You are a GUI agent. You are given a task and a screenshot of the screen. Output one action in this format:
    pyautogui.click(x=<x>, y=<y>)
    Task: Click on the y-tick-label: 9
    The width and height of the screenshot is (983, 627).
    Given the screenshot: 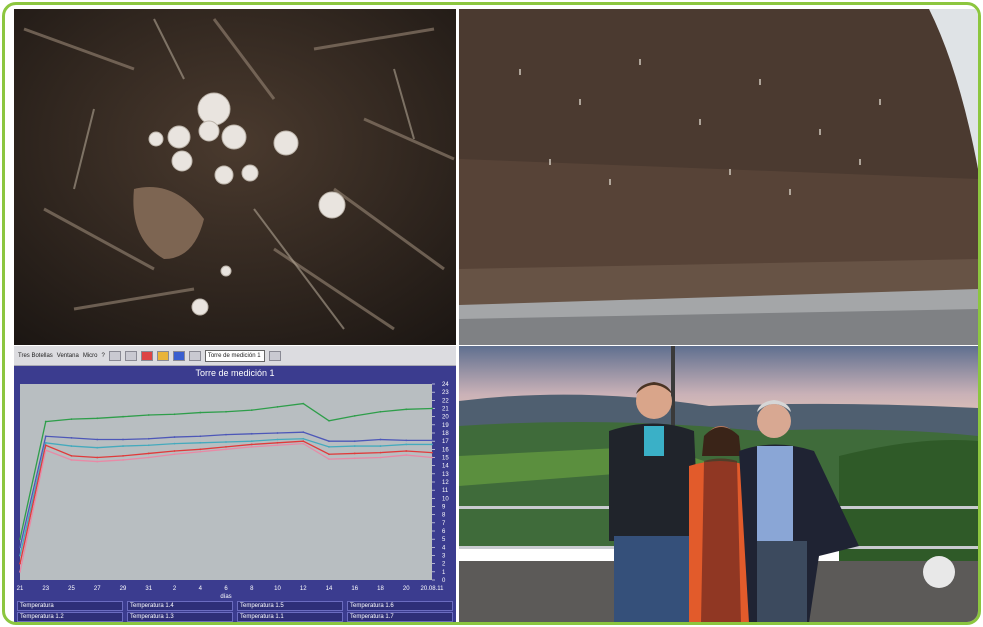 What is the action you would take?
    pyautogui.click(x=444, y=508)
    